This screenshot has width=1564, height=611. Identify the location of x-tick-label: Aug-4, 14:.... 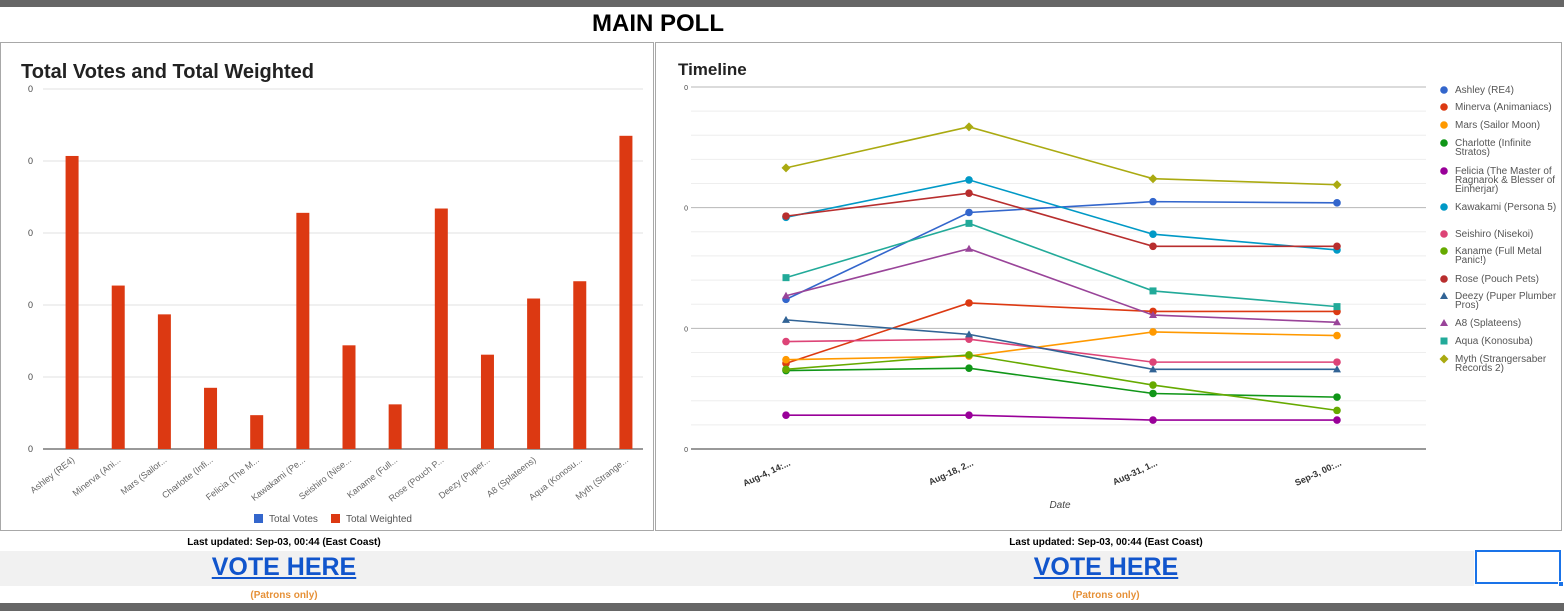
(766, 473).